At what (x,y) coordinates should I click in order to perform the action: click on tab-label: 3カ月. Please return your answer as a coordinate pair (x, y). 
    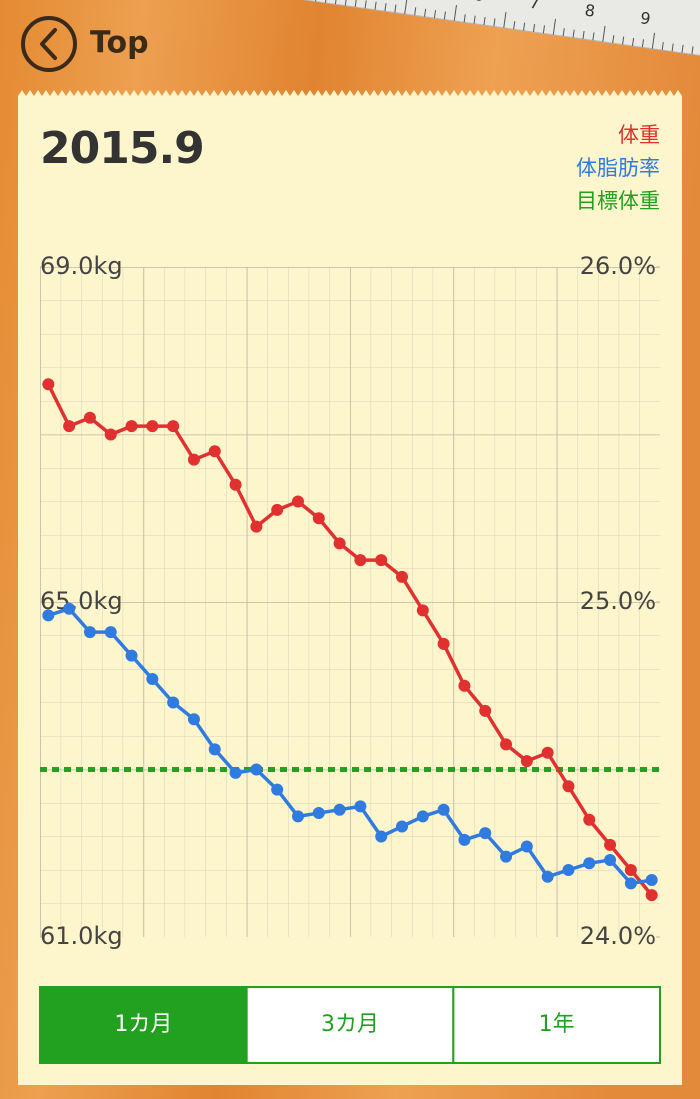
    Looking at the image, I should click on (350, 1024).